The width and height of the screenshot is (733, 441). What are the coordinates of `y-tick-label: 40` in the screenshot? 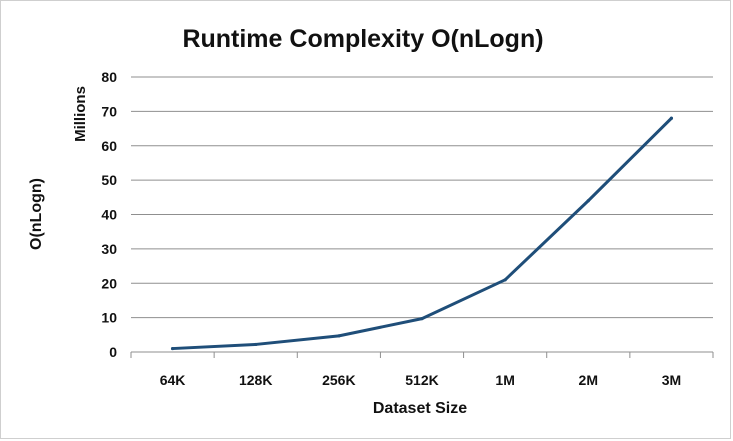 It's located at (109, 215).